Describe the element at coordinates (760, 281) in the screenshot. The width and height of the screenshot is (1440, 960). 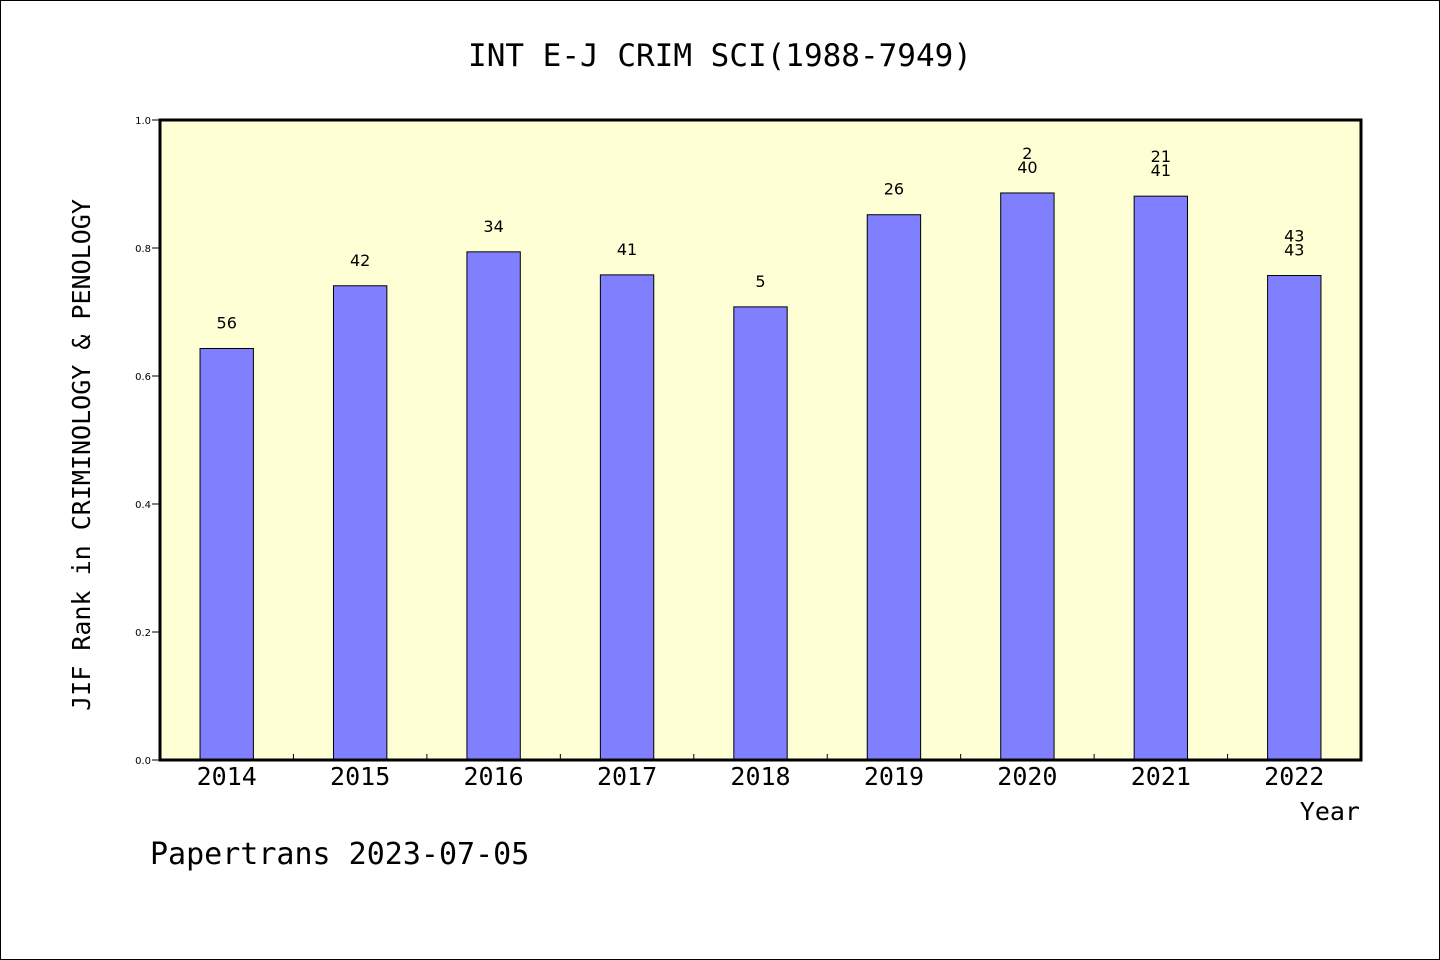
I see `bar-data-label: 5` at that location.